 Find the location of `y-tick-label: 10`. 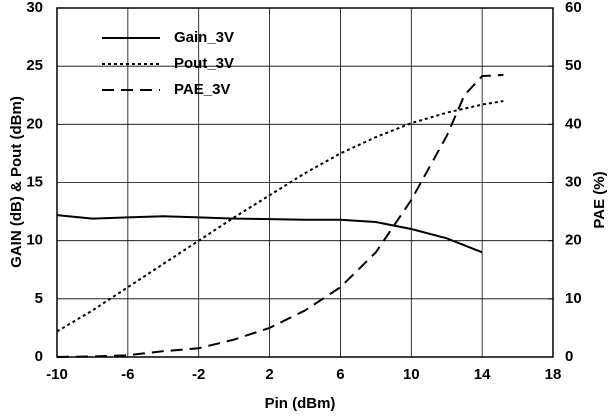

y-tick-label: 10 is located at coordinates (34, 240).